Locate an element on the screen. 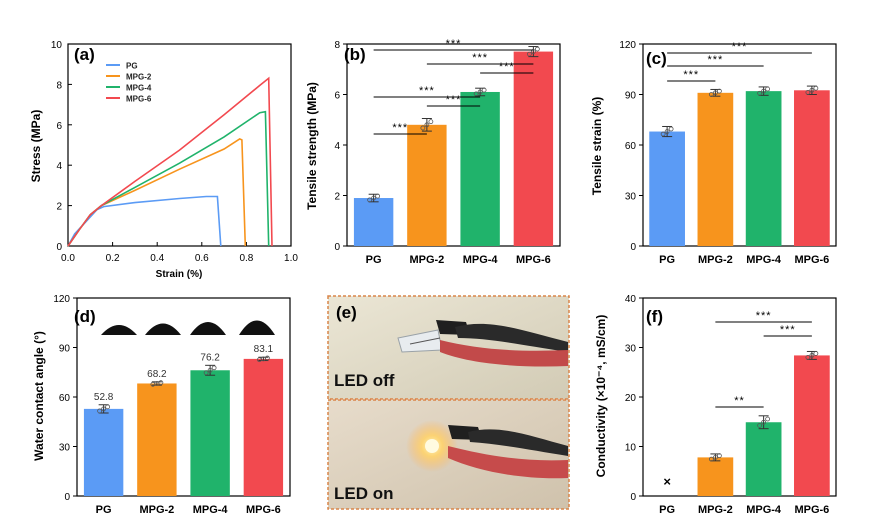  x-axis-label: Strain (%) is located at coordinates (179, 274).